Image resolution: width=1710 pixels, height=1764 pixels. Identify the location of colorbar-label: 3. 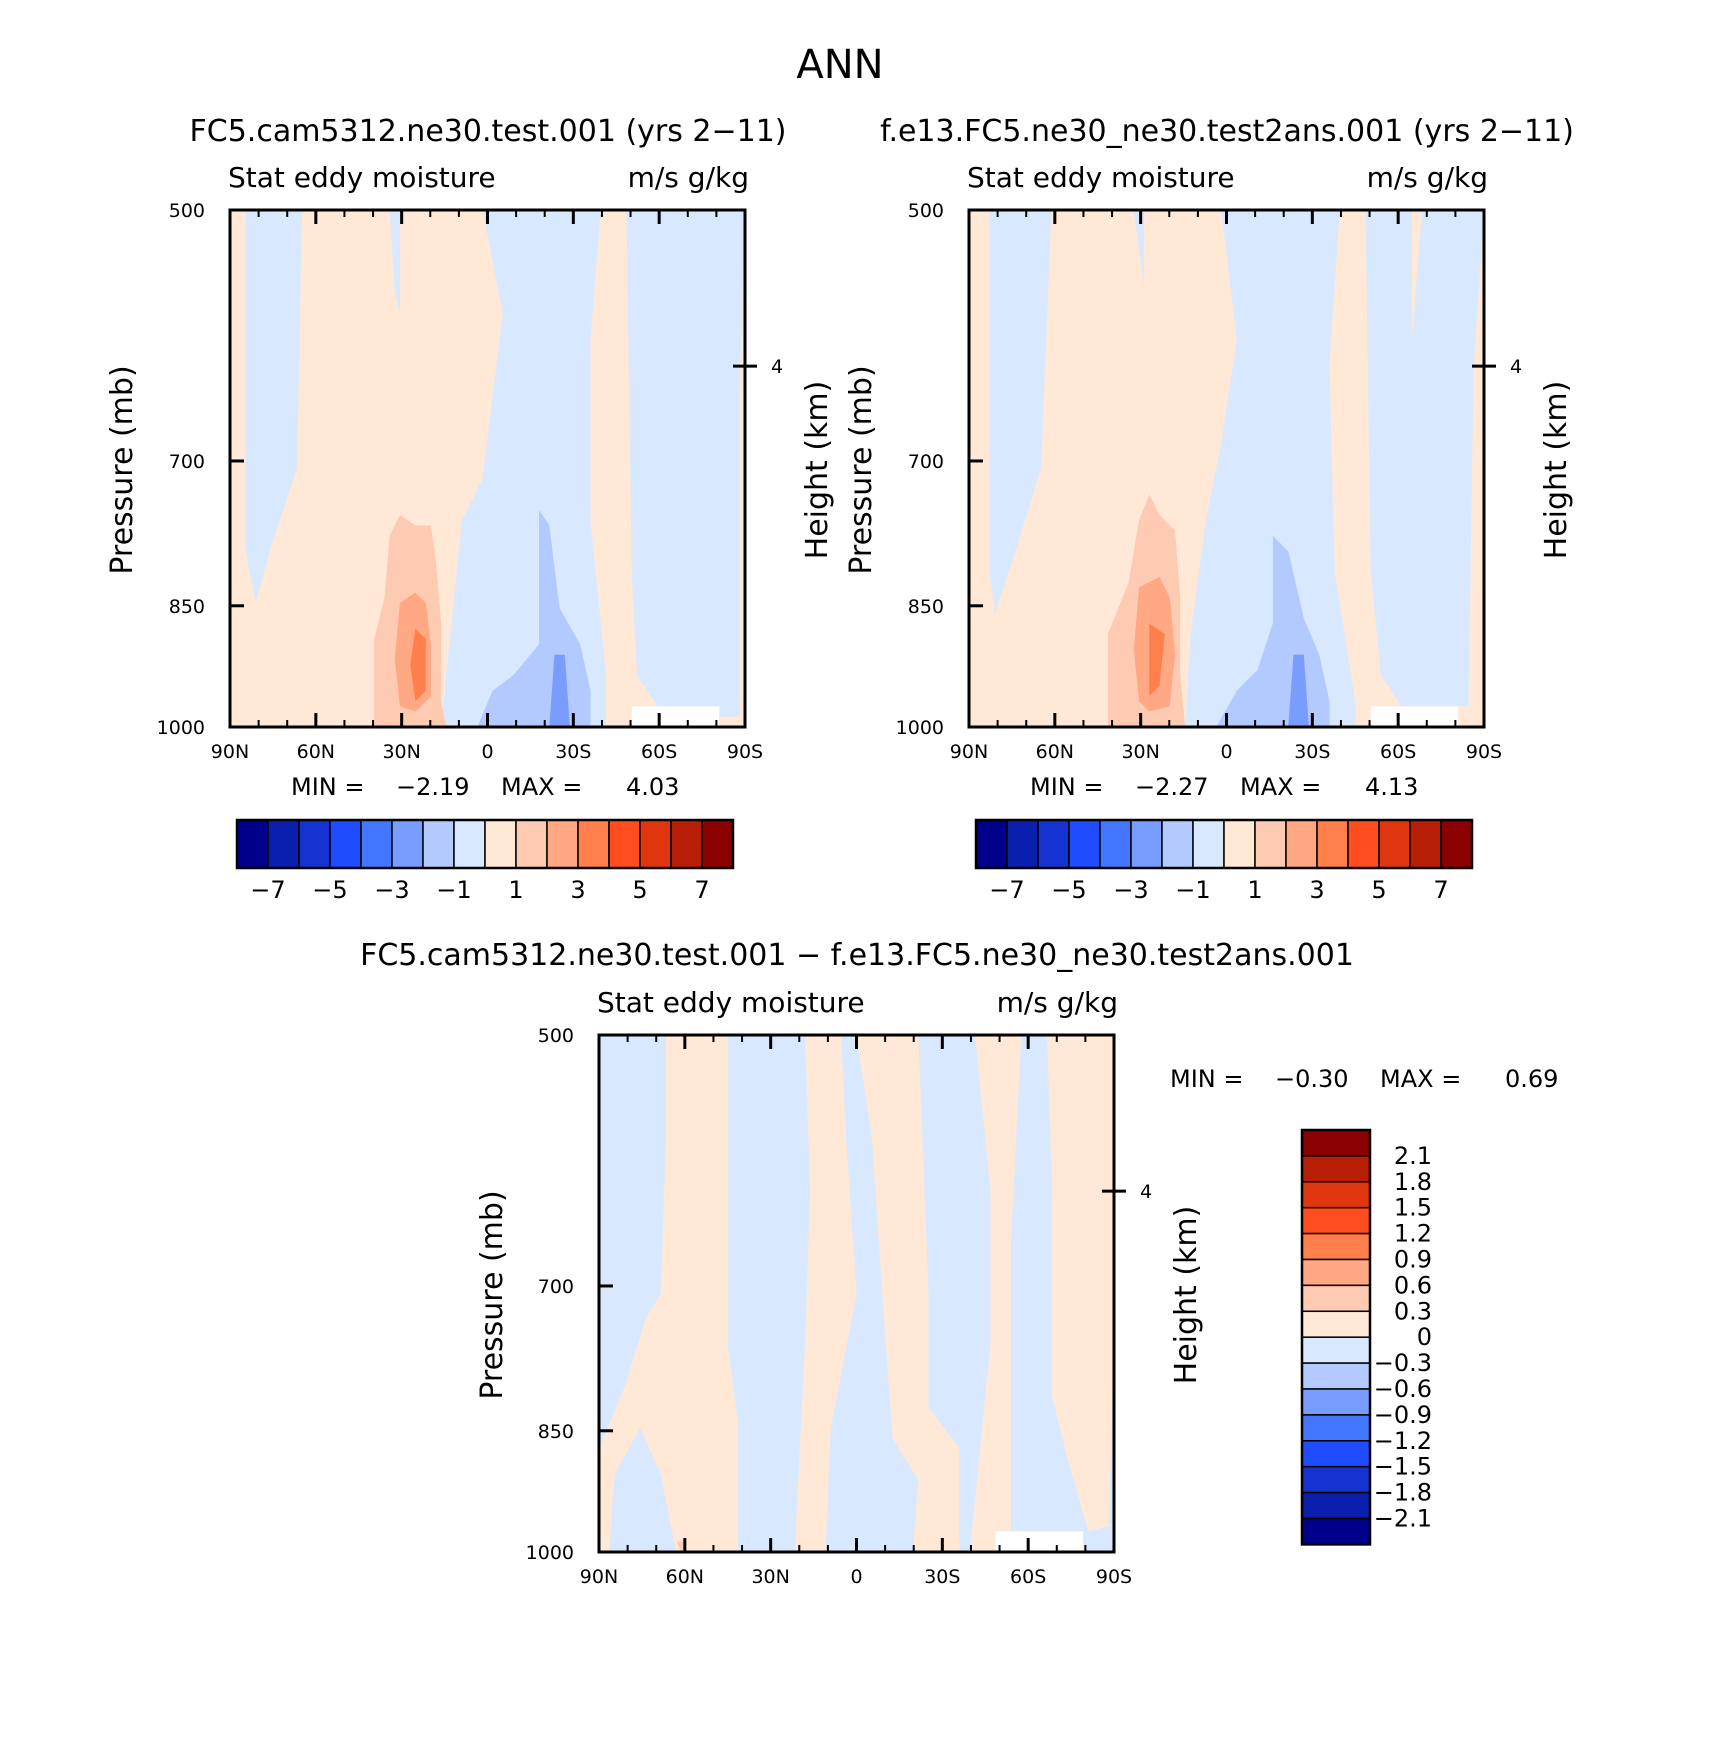
(577, 890).